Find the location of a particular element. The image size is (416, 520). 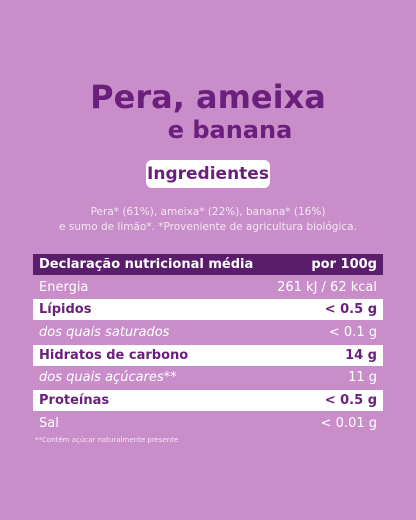

header-cell: por 100g is located at coordinates (344, 264).